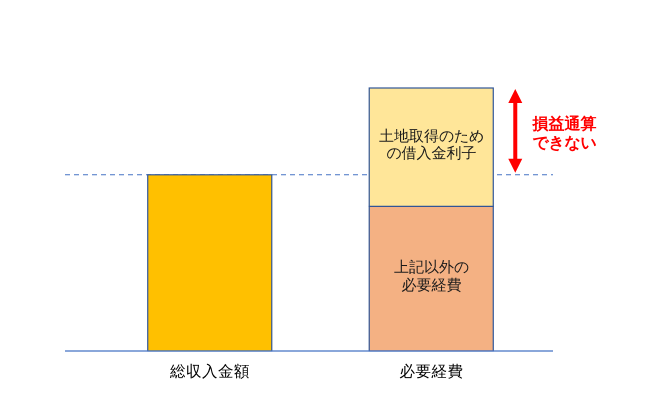 The image size is (669, 416). What do you see at coordinates (431, 372) in the screenshot?
I see `x-tick-label: 必要経費` at bounding box center [431, 372].